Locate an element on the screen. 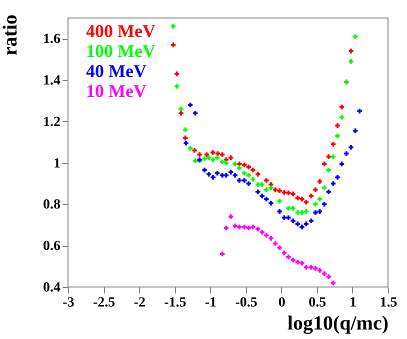 The width and height of the screenshot is (407, 339). x-tick-label: 1 is located at coordinates (352, 303).